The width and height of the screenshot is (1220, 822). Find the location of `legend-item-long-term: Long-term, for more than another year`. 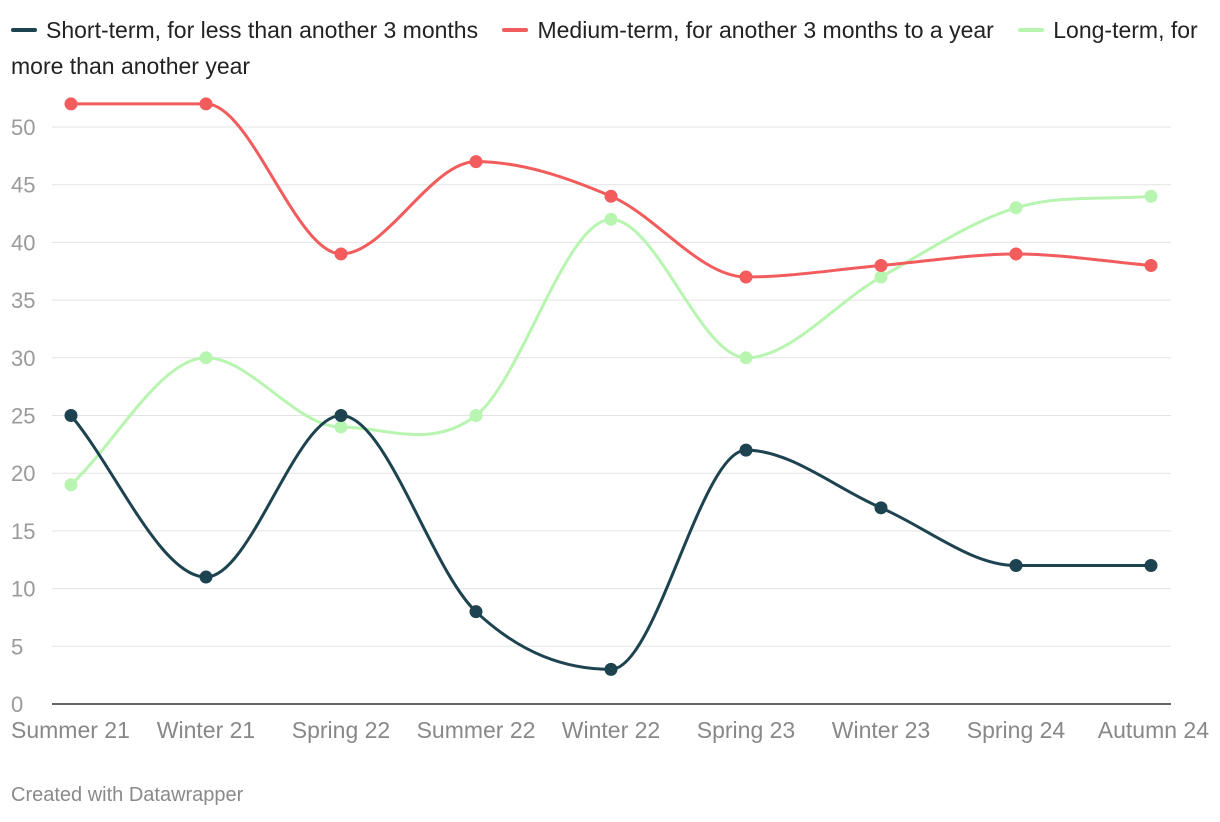

legend-item-long-term: Long-term, for more than another year is located at coordinates (604, 48).